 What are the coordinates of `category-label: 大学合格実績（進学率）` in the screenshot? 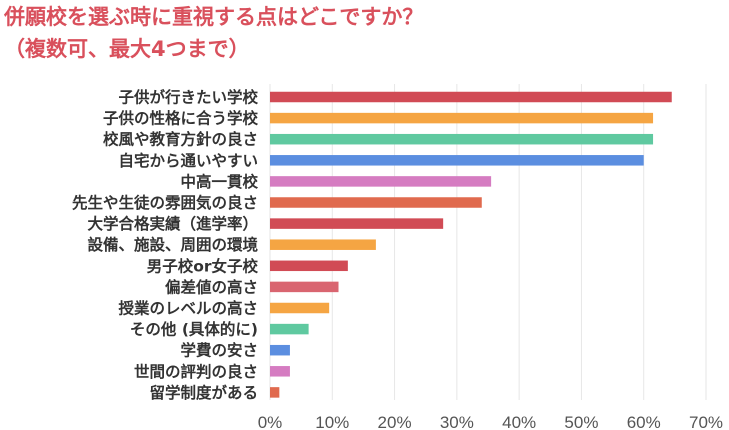 It's located at (172, 223).